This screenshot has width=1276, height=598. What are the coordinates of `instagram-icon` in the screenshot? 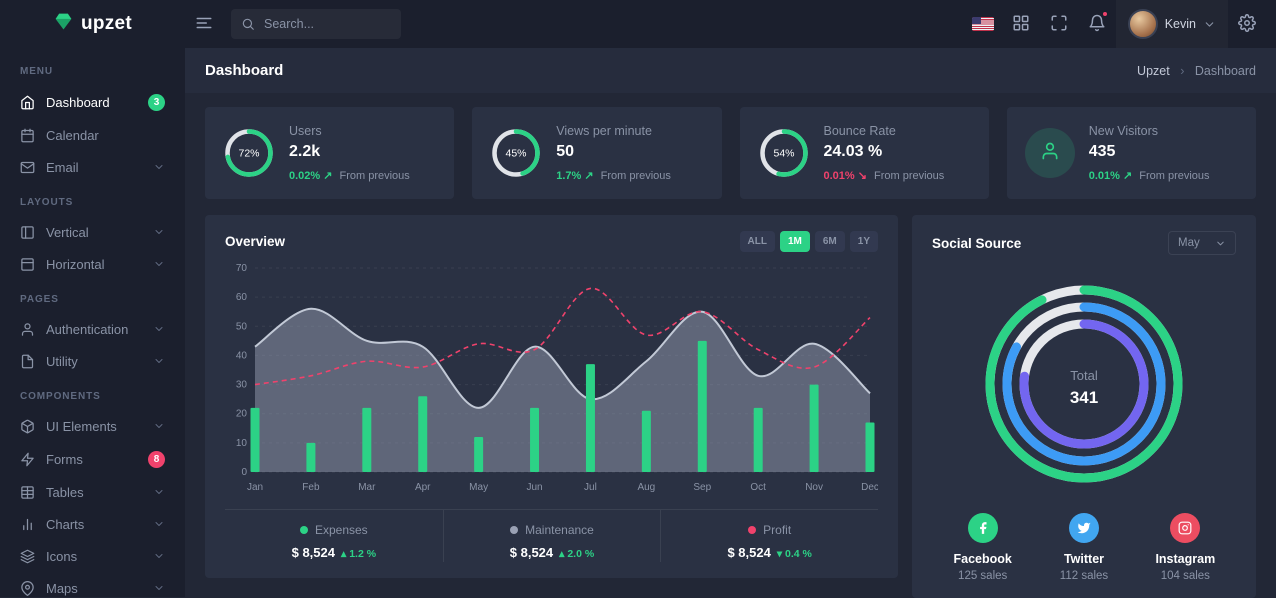 It's located at (1185, 528).